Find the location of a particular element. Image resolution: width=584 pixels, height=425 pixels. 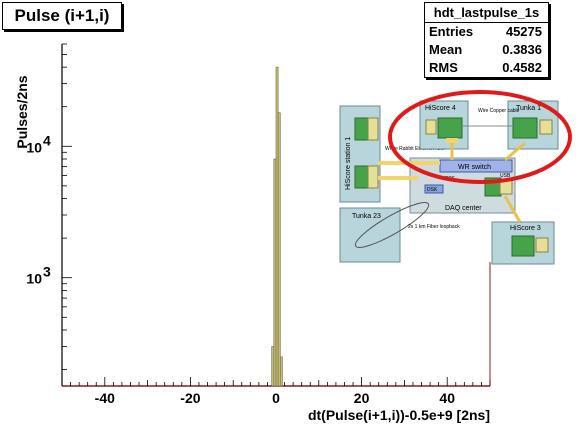

hiscore3-link is located at coordinates (512, 209).